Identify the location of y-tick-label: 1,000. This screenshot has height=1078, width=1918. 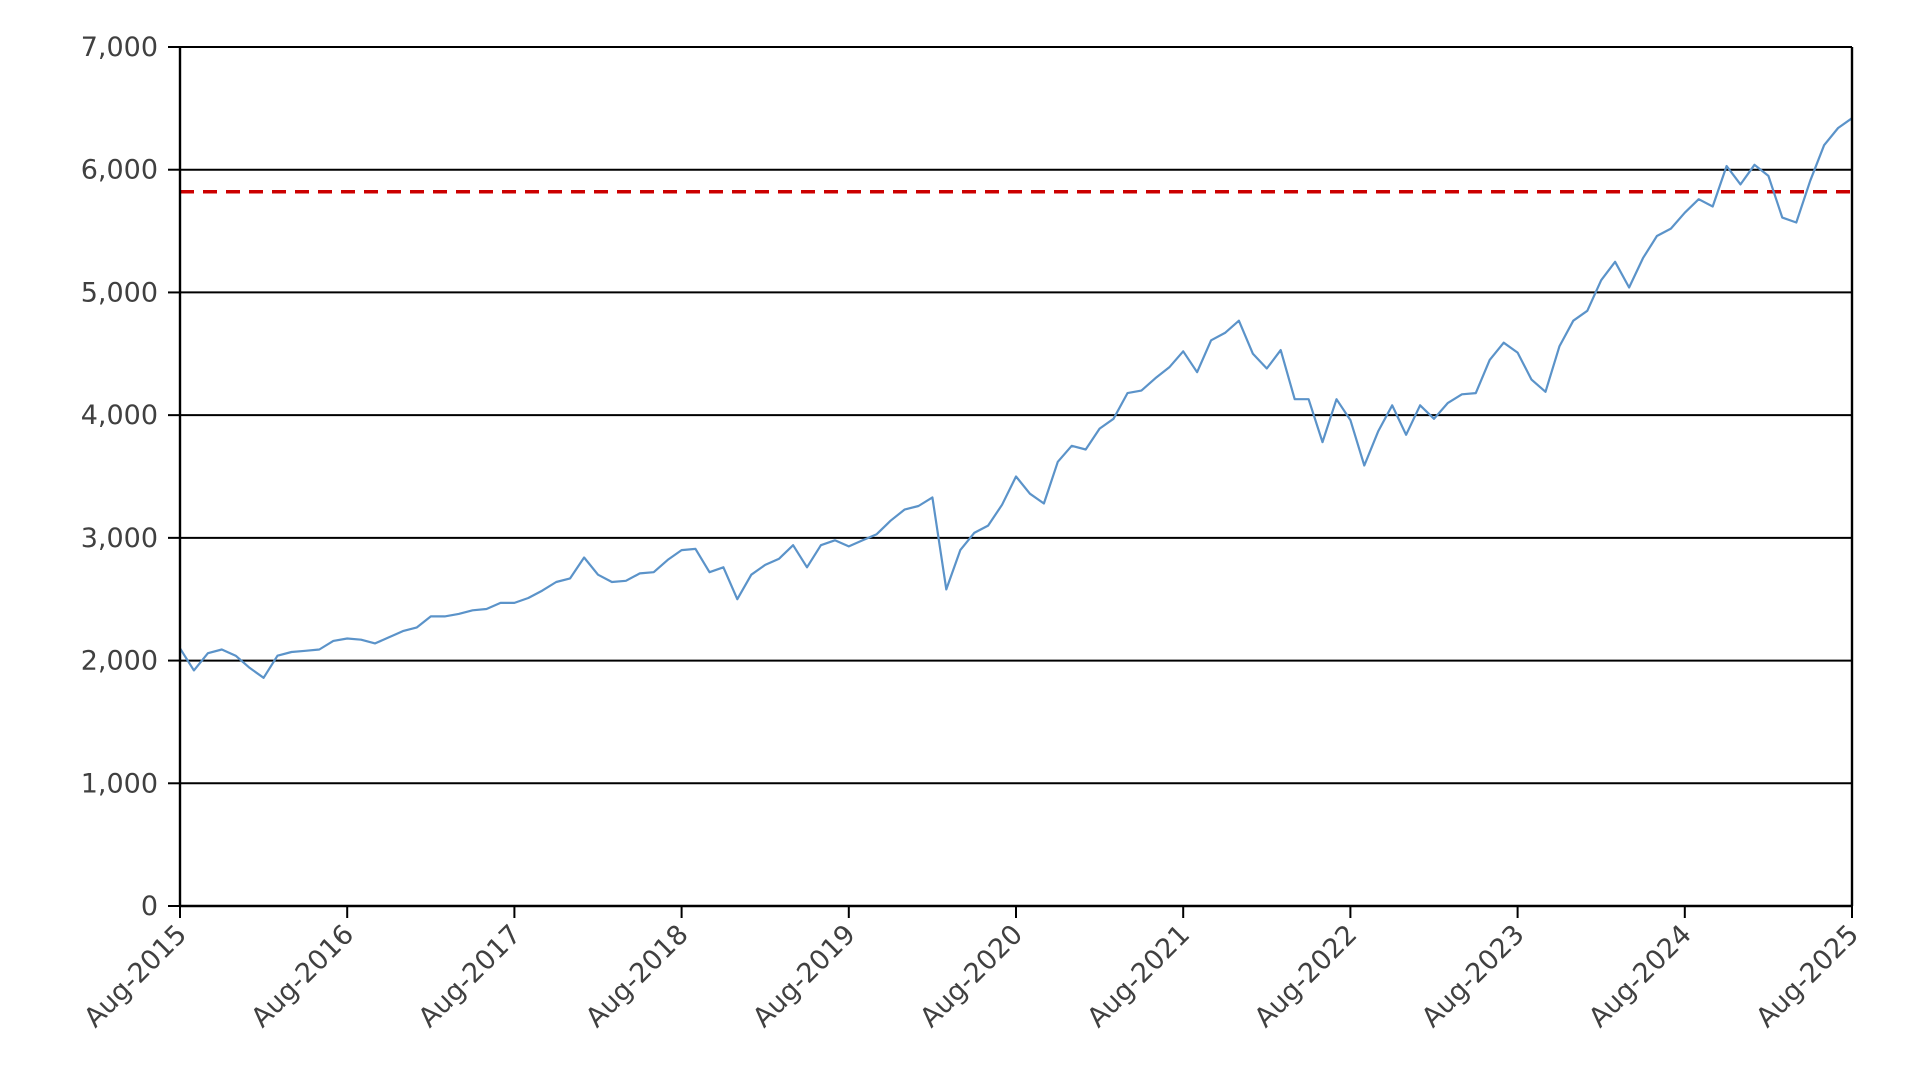
(119, 783).